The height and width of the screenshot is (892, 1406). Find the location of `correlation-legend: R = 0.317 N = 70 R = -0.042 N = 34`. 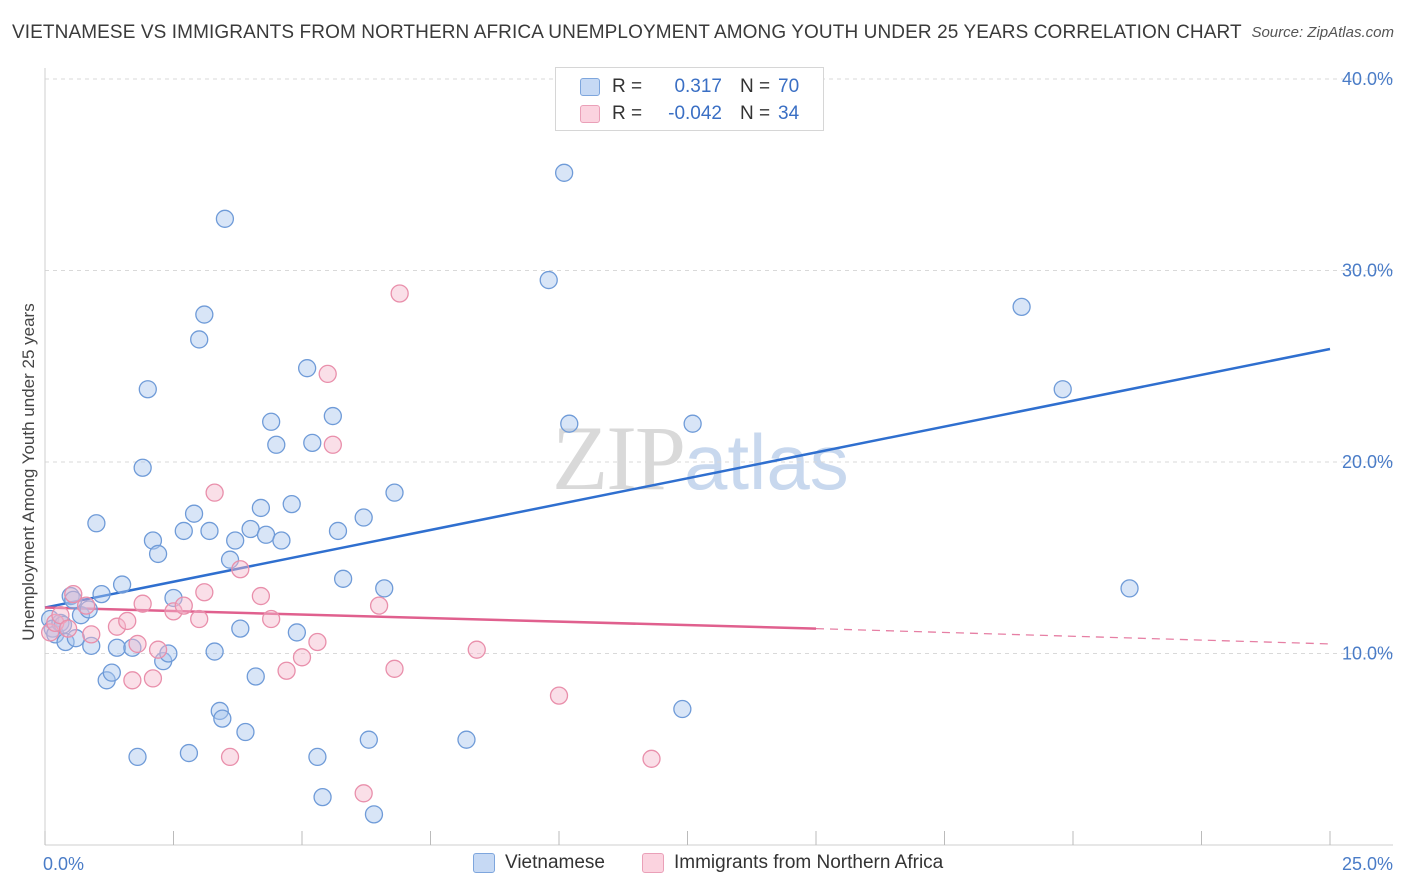

correlation-legend: R = 0.317 N = 70 R = -0.042 N = 34 is located at coordinates (689, 99).